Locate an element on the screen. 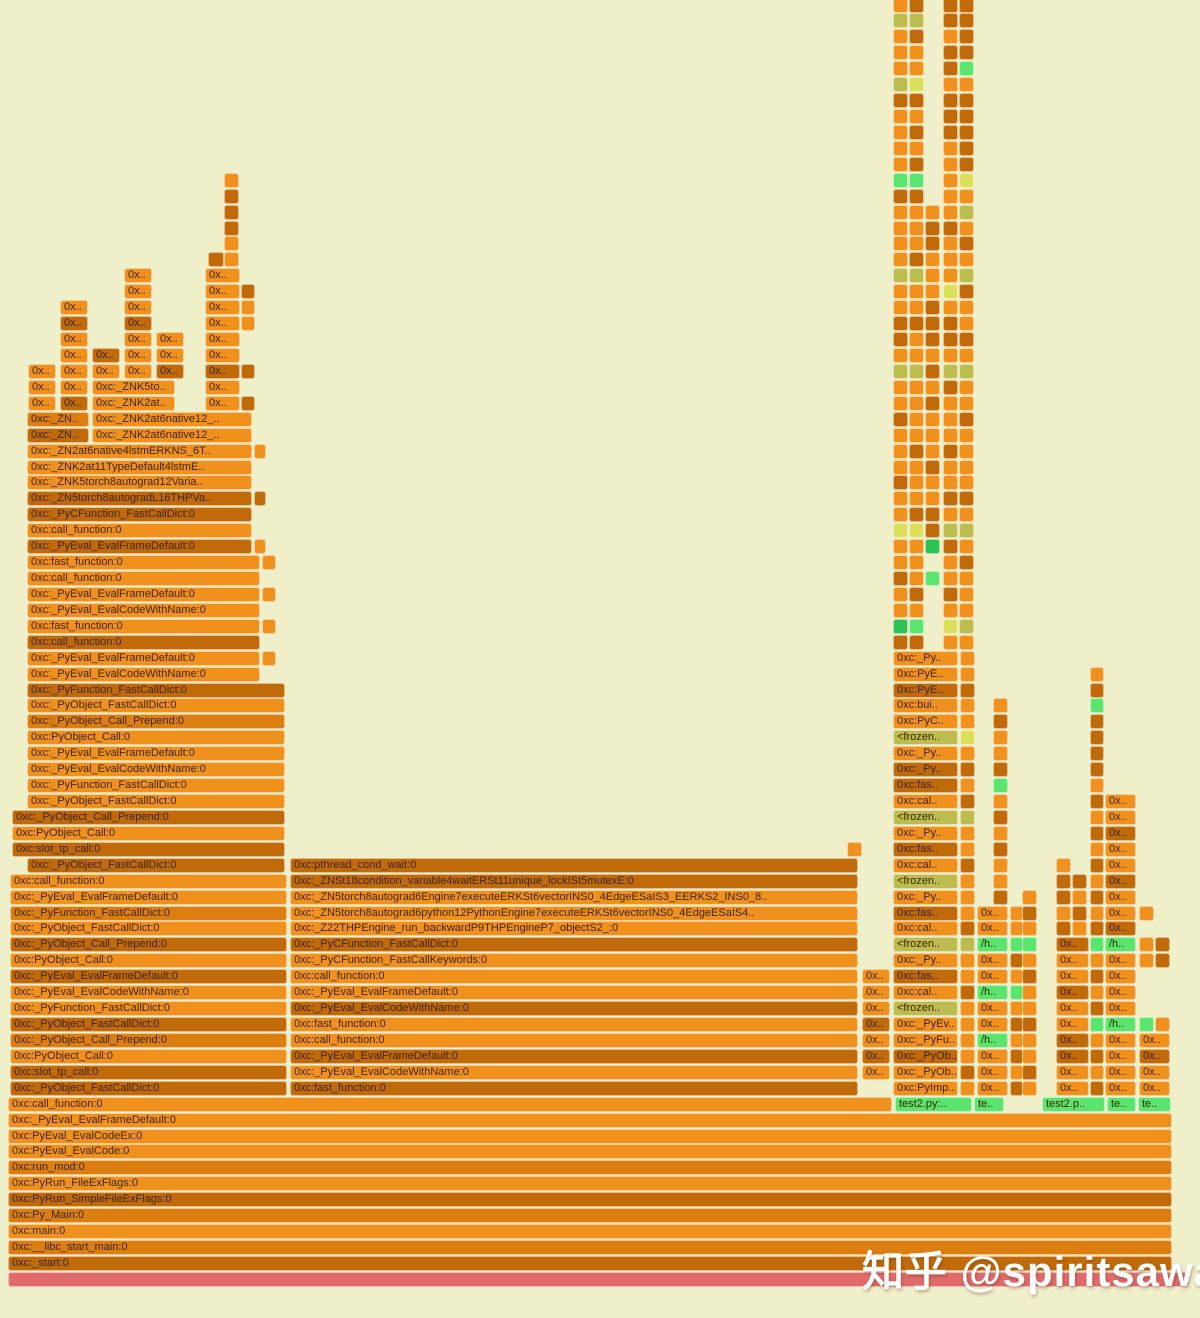 Image resolution: width=1200 pixels, height=1318 pixels. frame-cell: 0xc:_ZN5torch8autogradL16THPVa.. is located at coordinates (139, 499).